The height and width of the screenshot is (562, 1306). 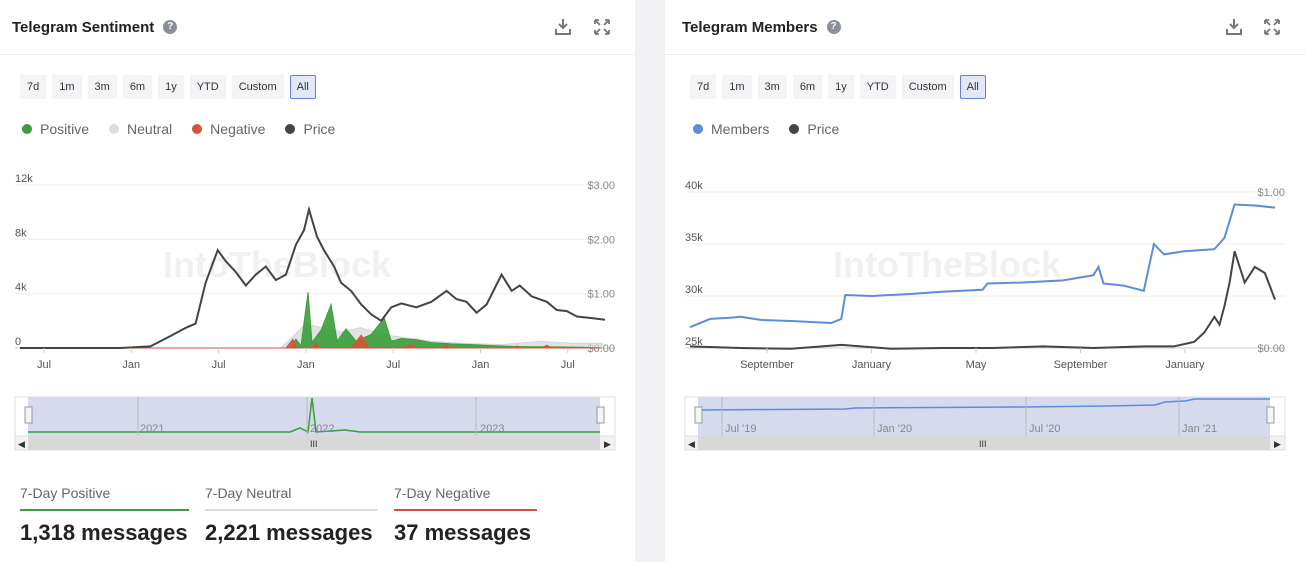 What do you see at coordinates (465, 498) in the screenshot?
I see `stat-label: 7-Day Negative` at bounding box center [465, 498].